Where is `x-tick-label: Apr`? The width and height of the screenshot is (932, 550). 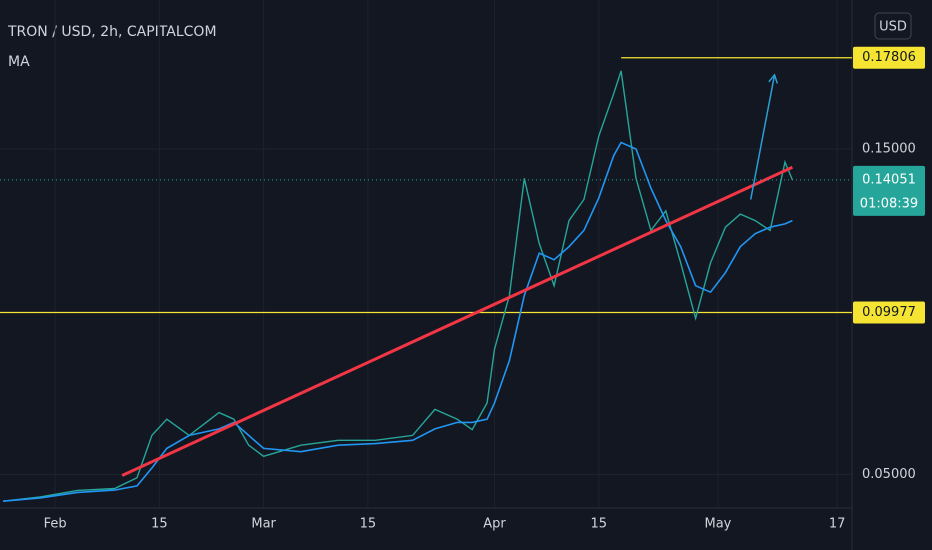 x-tick-label: Apr is located at coordinates (494, 524).